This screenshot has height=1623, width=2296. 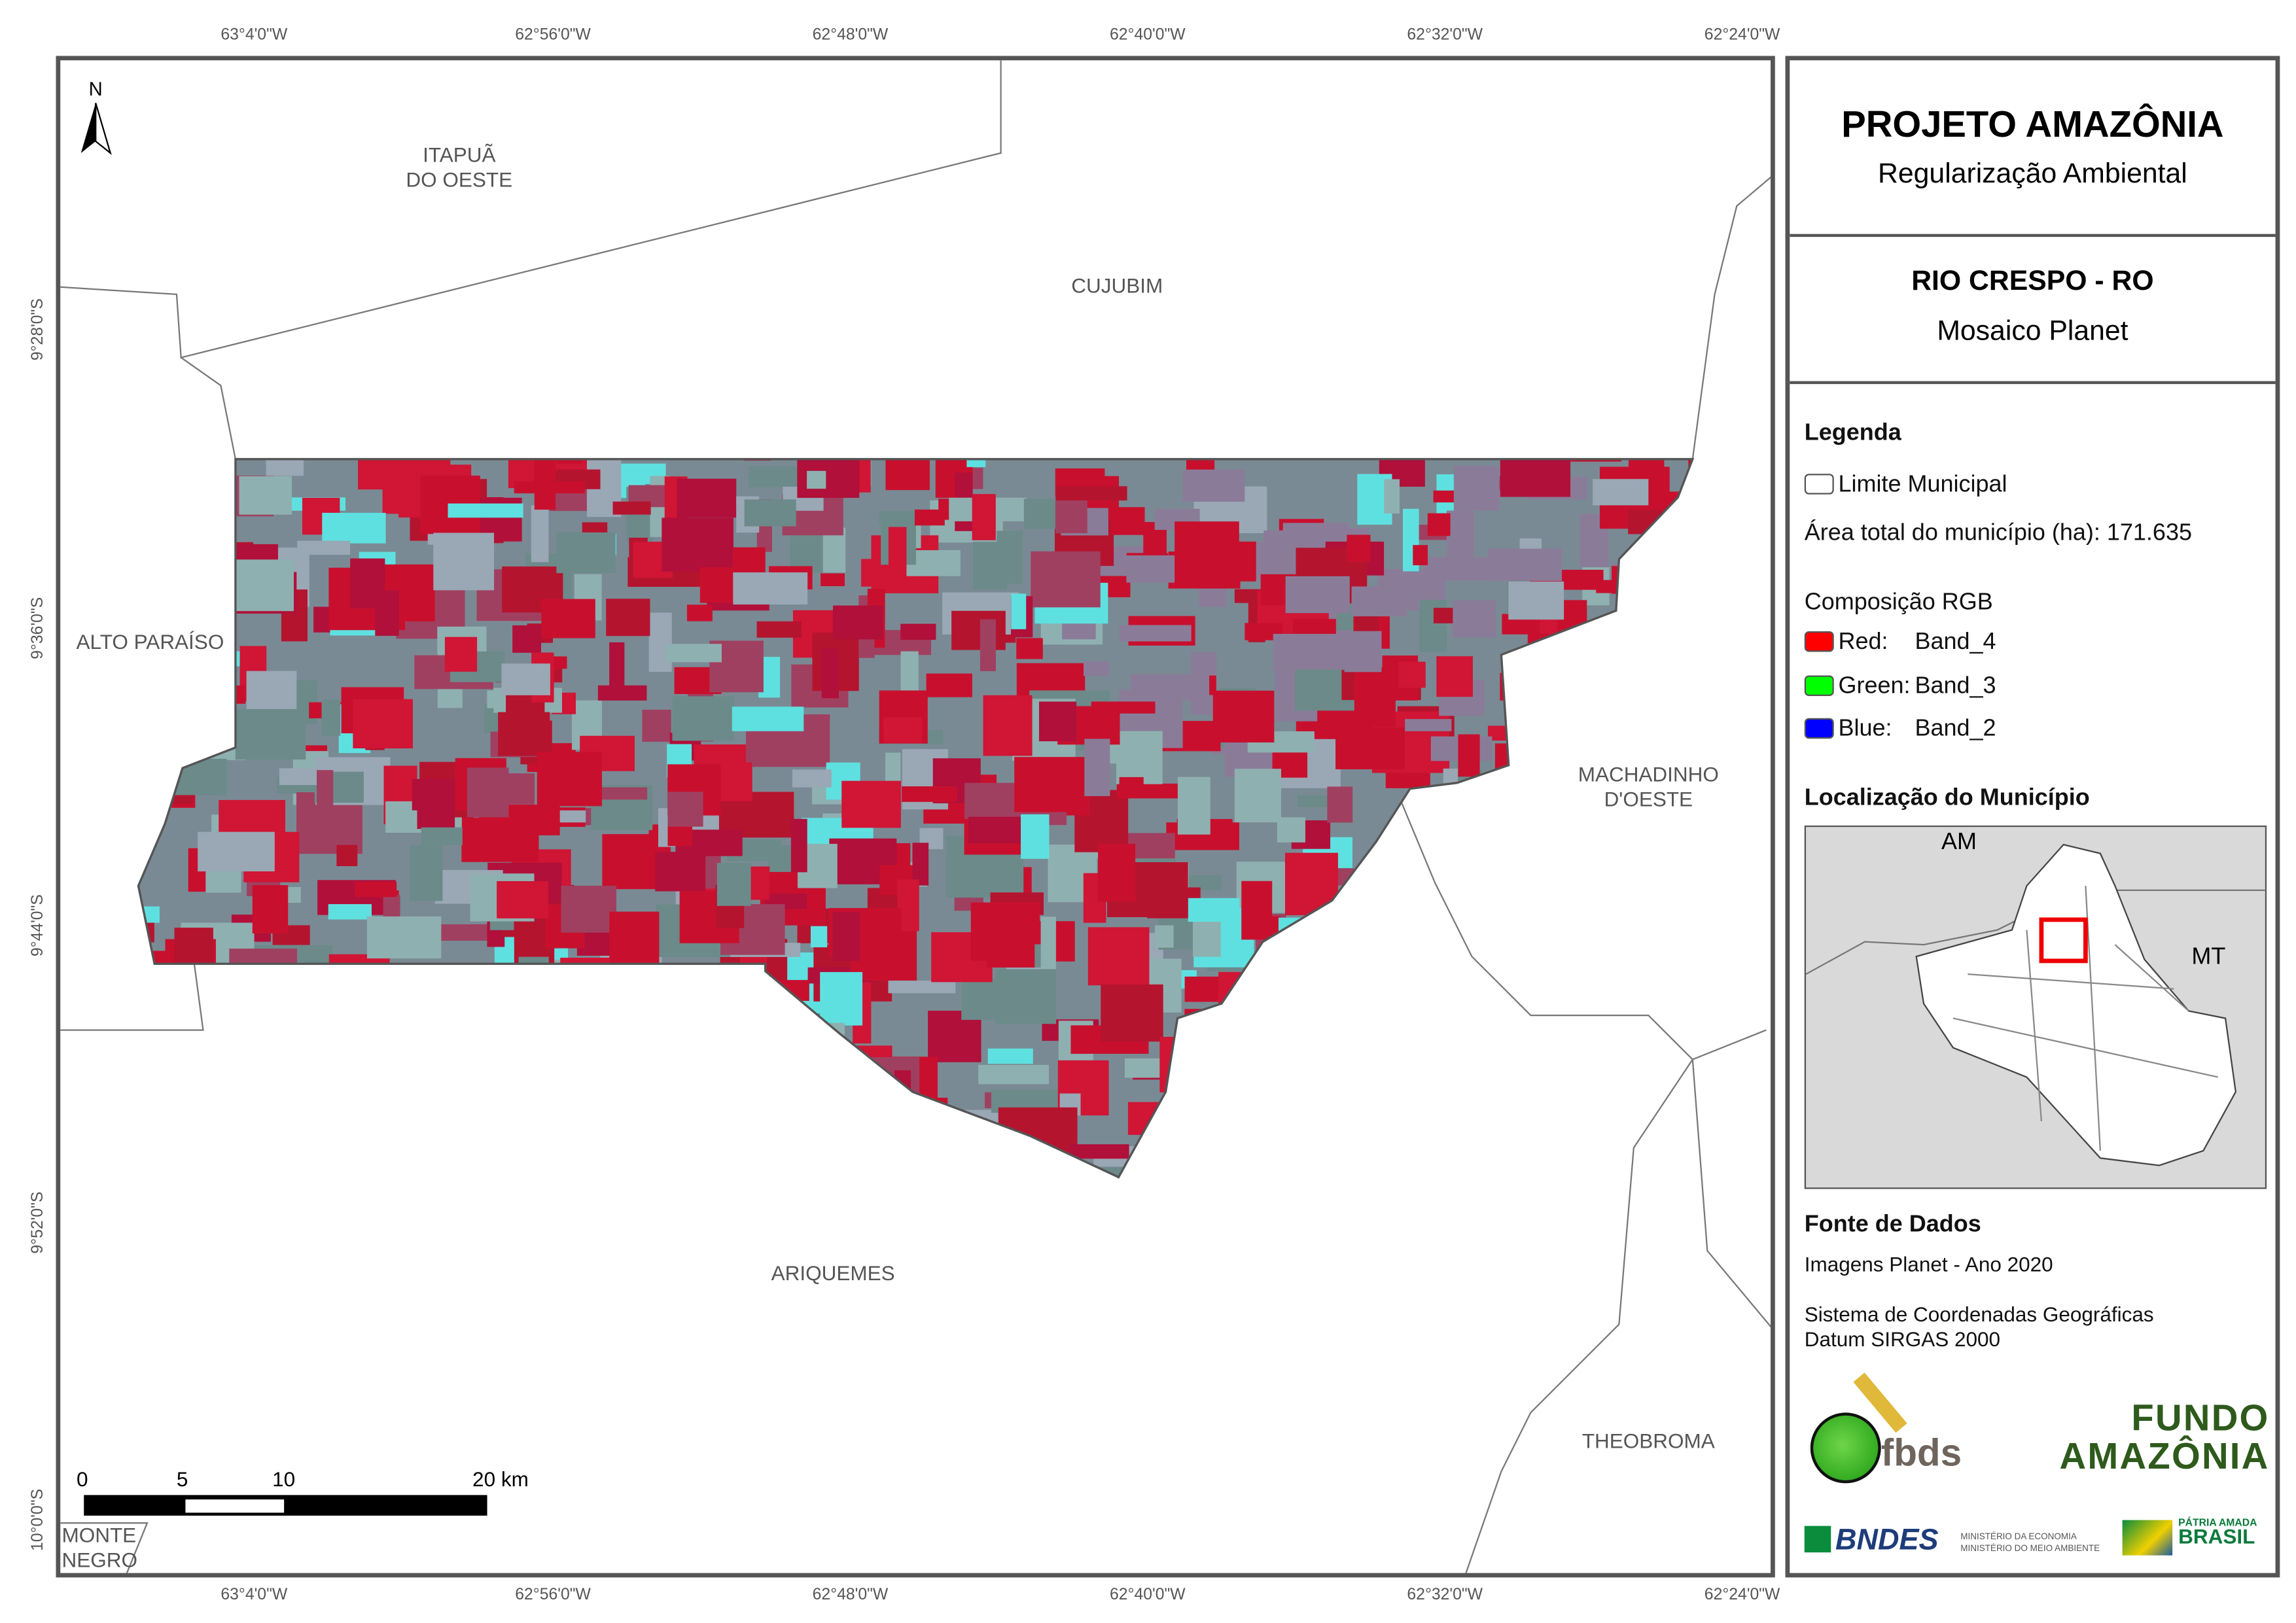 What do you see at coordinates (38, 330) in the screenshot?
I see `y-tick: 9°28'0"S` at bounding box center [38, 330].